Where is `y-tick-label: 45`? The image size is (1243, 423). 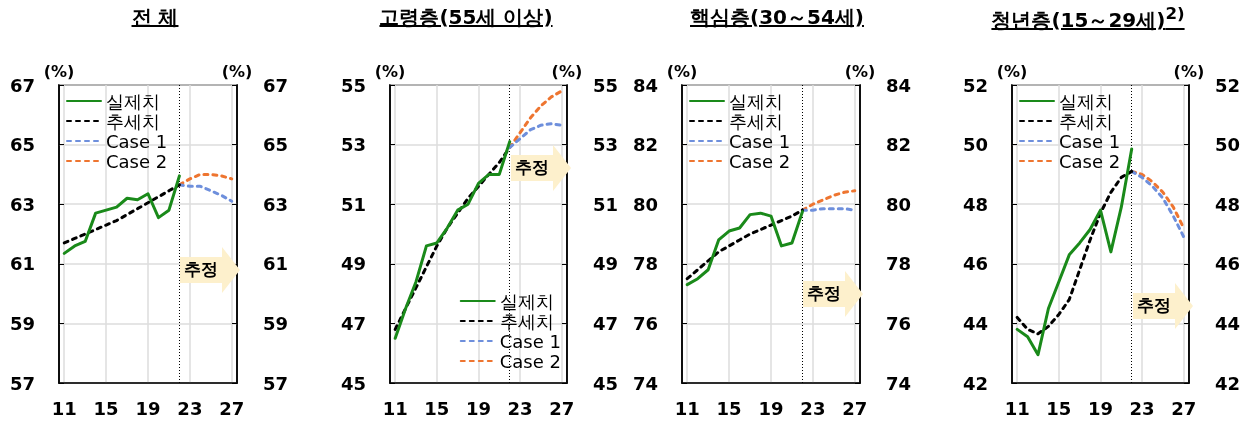 y-tick-label: 45 is located at coordinates (353, 383).